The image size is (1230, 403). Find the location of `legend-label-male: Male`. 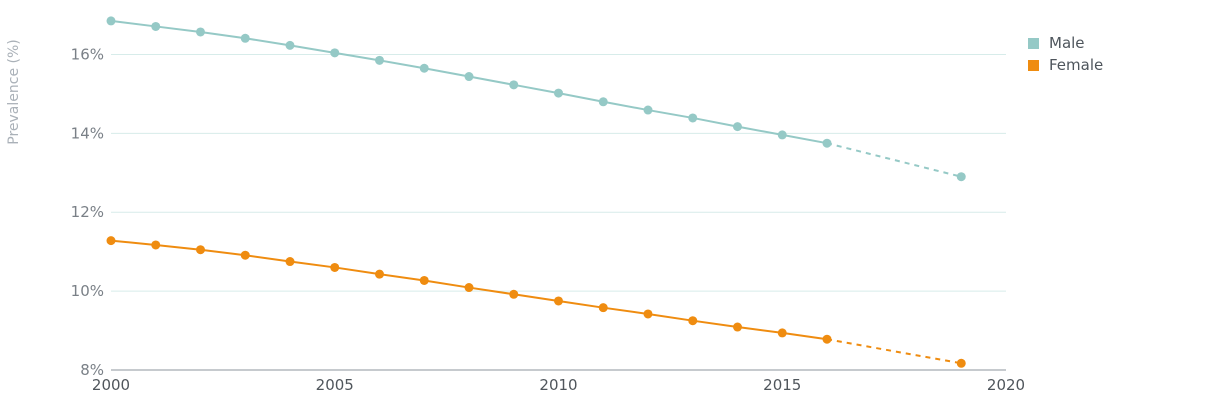

legend-label-male: Male is located at coordinates (1067, 43).